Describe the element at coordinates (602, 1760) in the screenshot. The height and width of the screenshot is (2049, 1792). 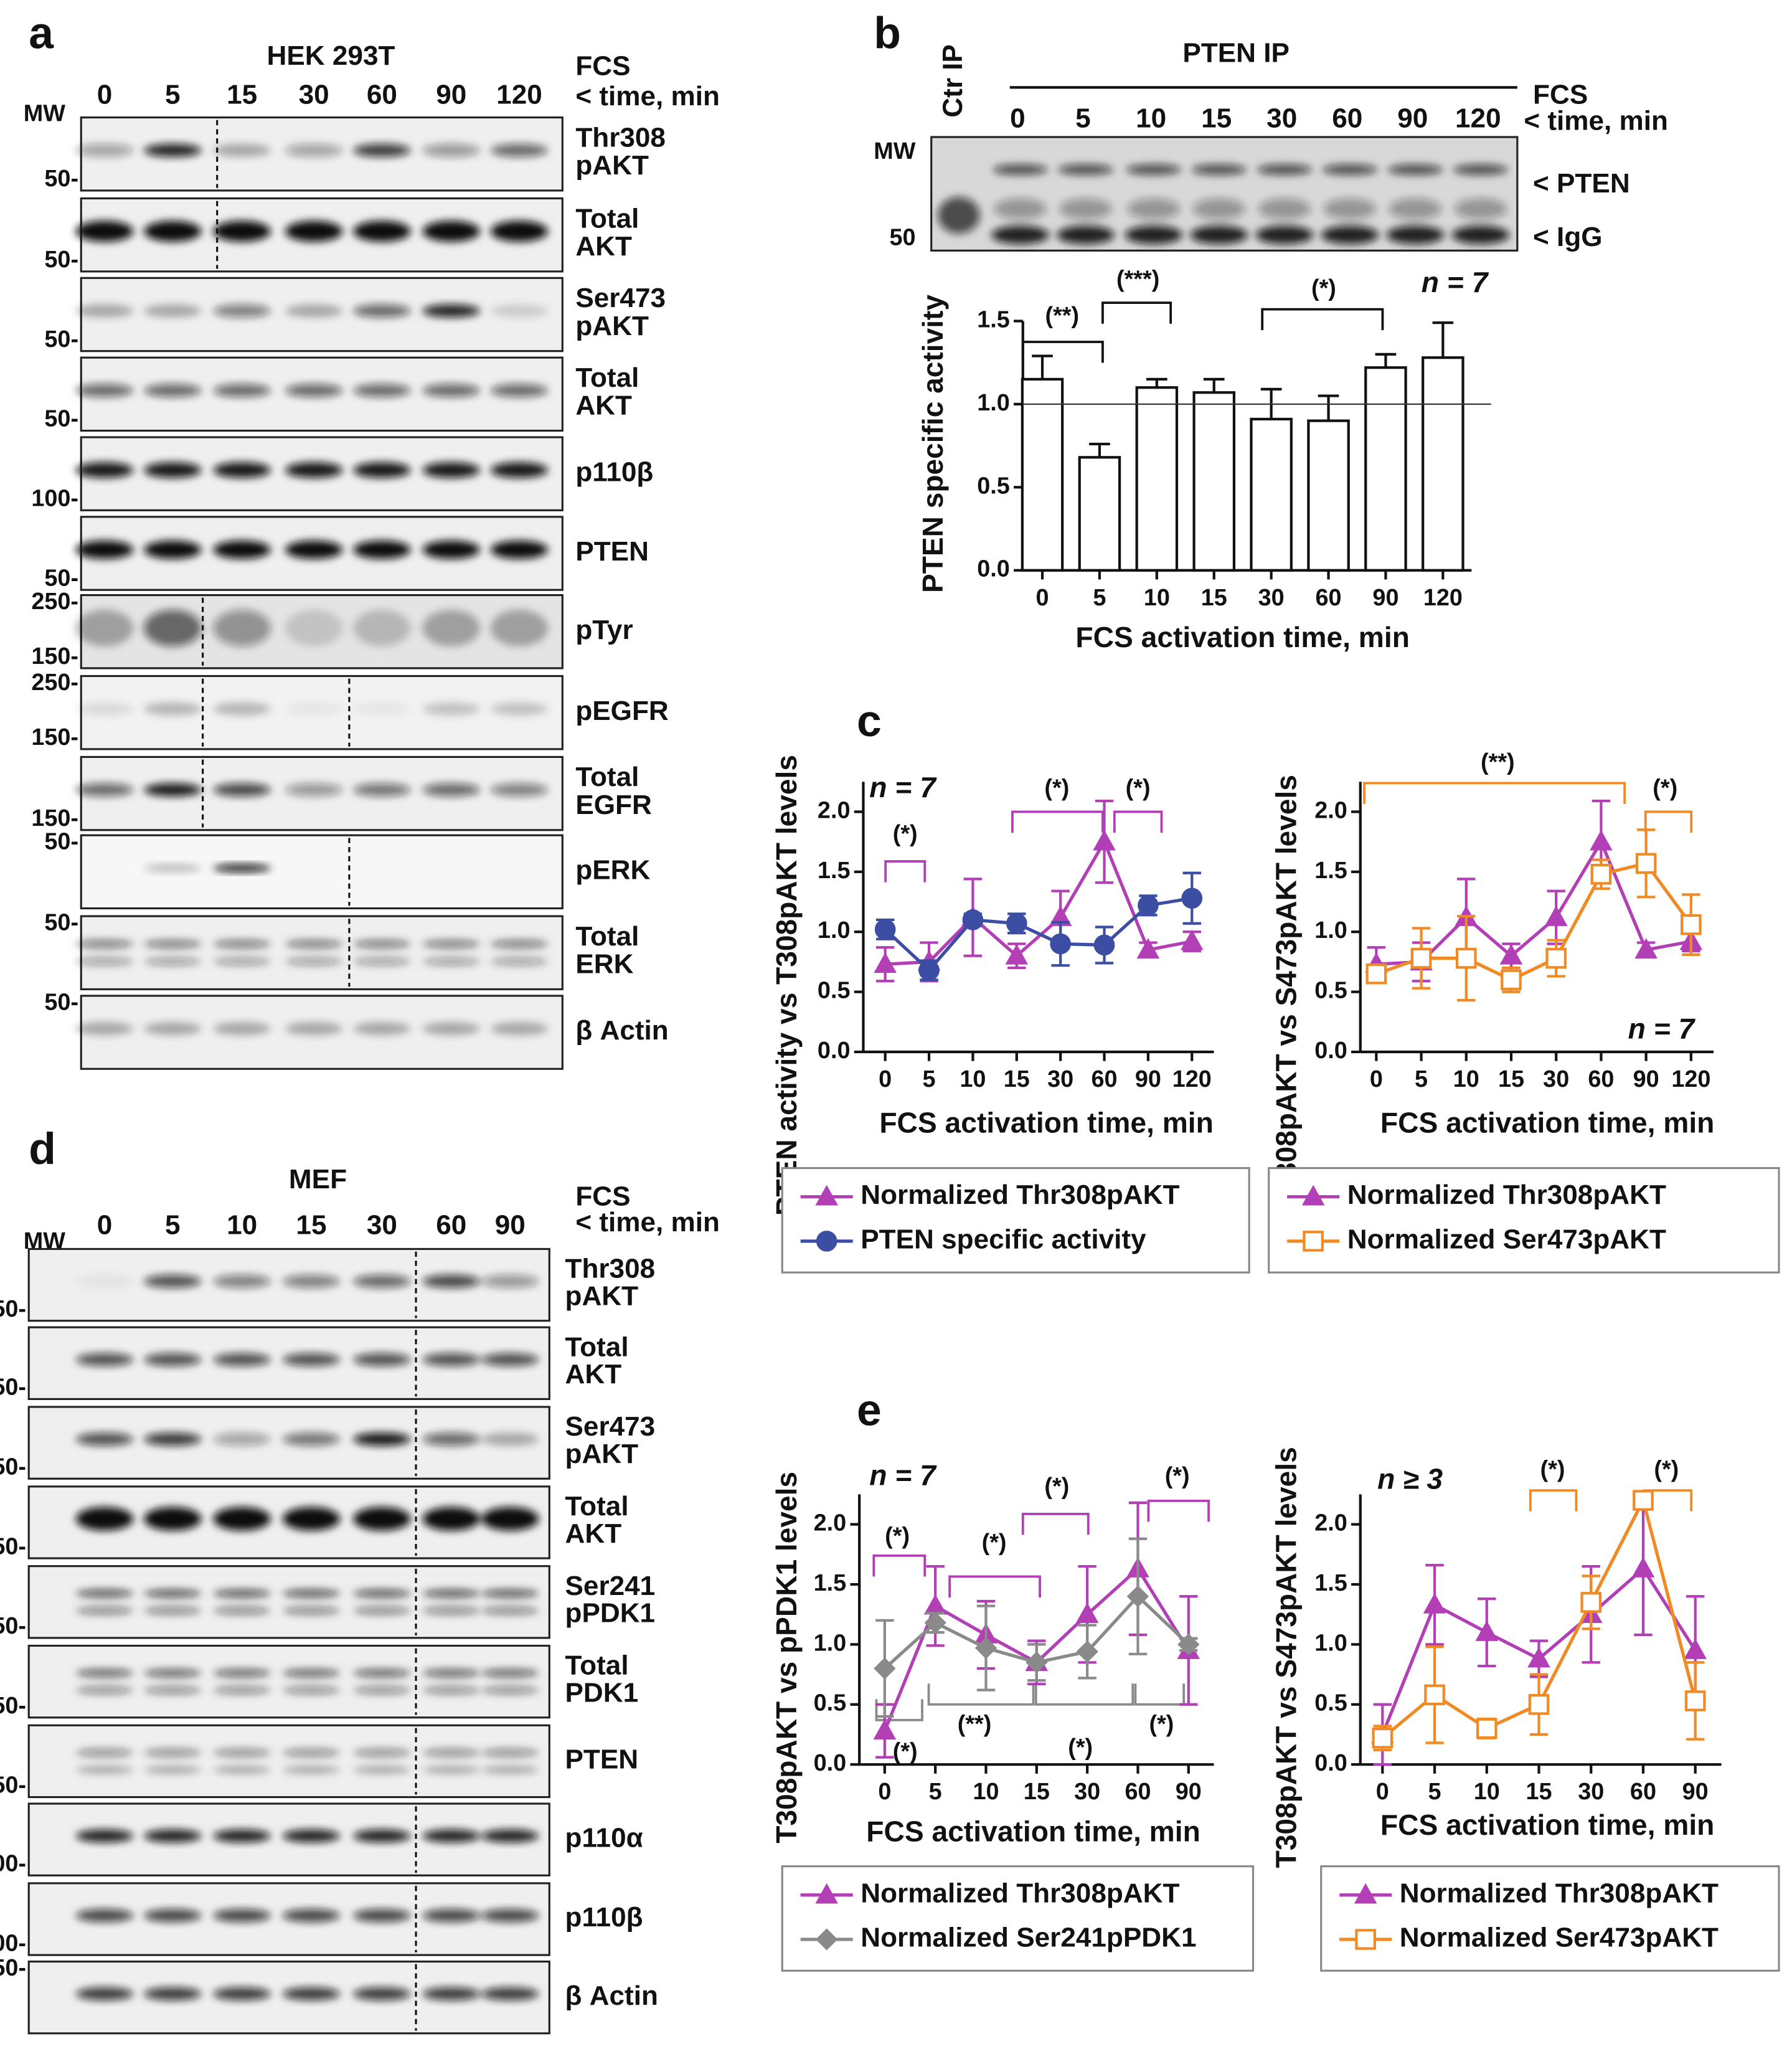
I see `row-label: PTEN` at that location.